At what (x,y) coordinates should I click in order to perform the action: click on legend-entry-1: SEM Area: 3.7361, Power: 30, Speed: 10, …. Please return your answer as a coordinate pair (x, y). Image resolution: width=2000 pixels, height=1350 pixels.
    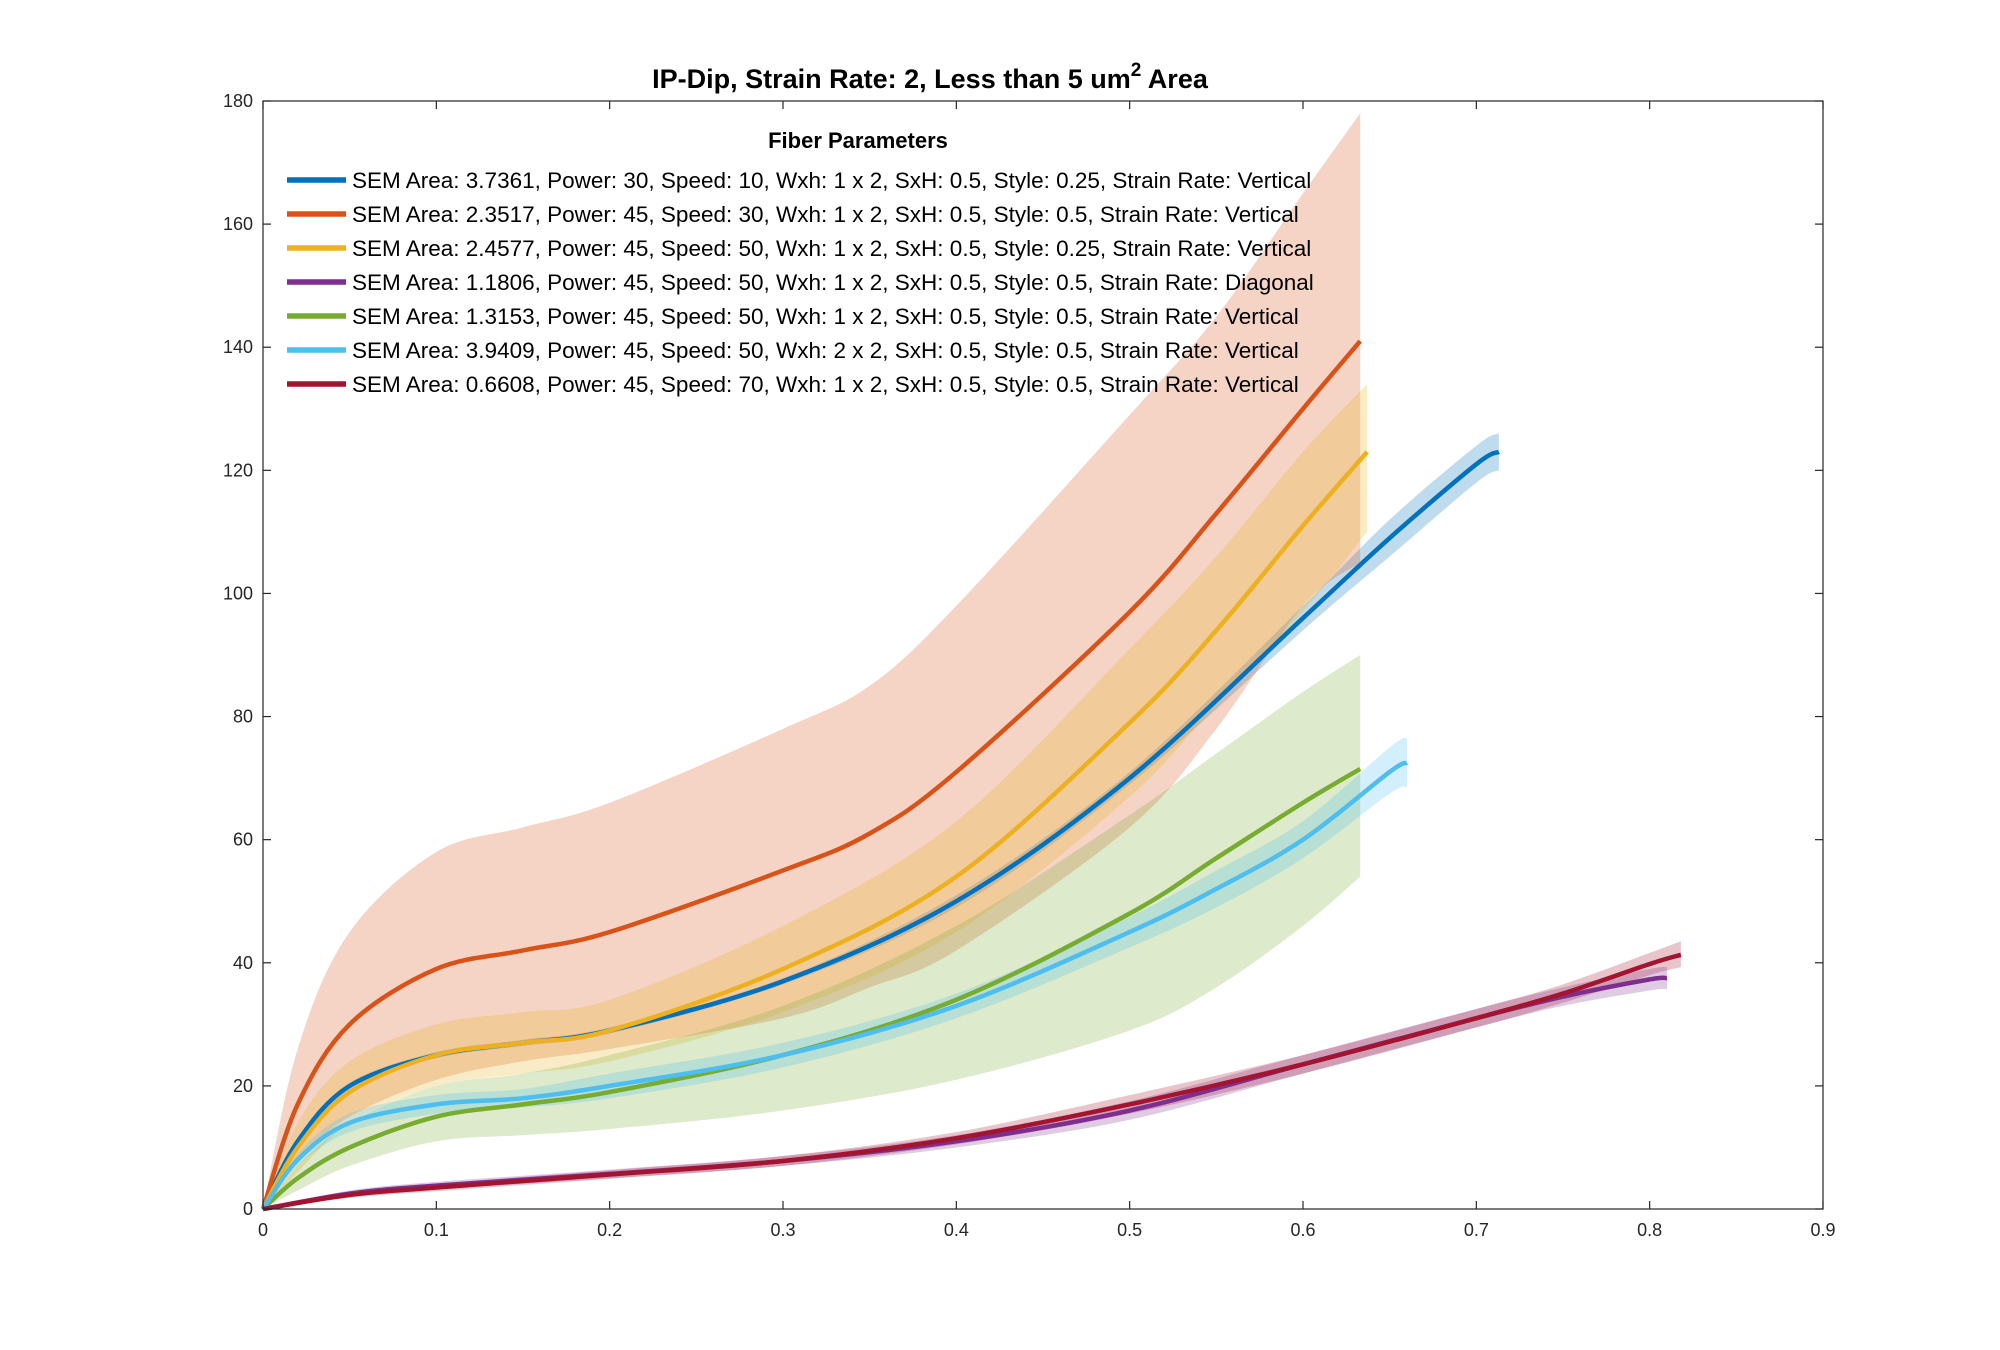
    Looking at the image, I should click on (831, 180).